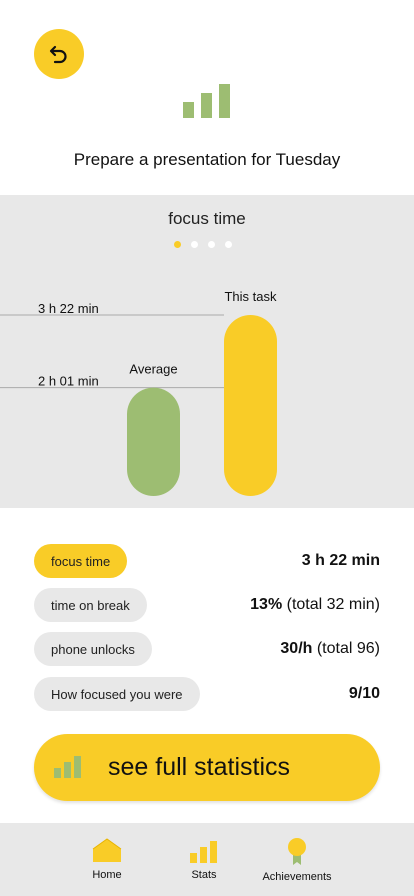 This screenshot has width=414, height=896. I want to click on see-full-statistics-button: see full statistics, so click(207, 767).